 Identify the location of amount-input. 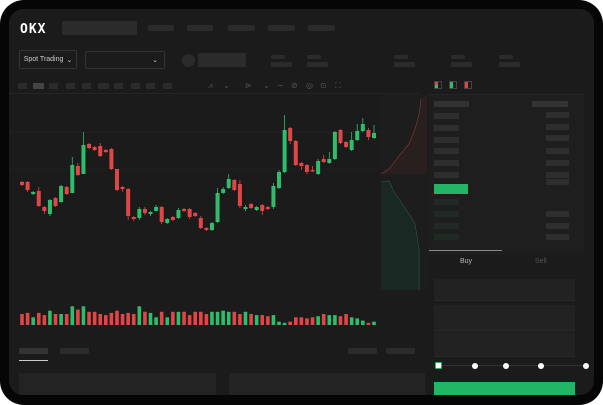
(504, 318).